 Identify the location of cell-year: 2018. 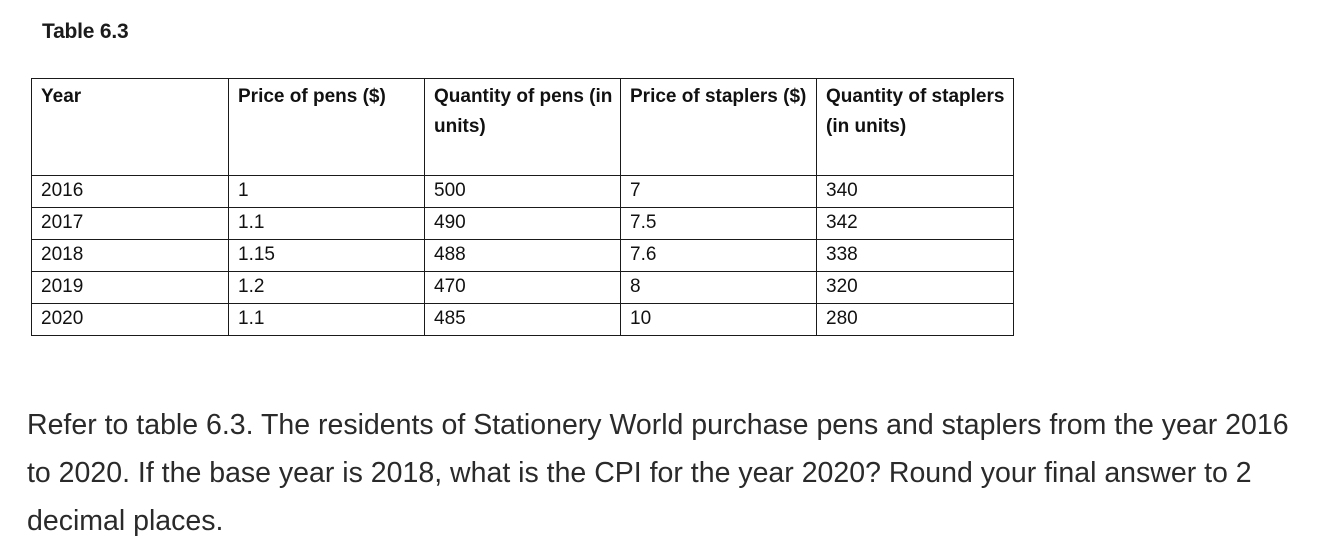
(130, 255).